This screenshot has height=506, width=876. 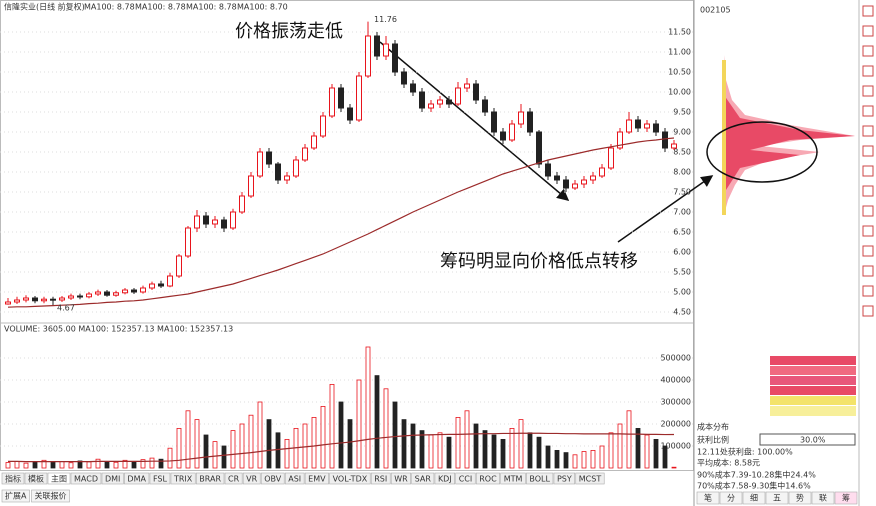 What do you see at coordinates (539, 261) in the screenshot?
I see `annotation: 筹码明显向价格低点转移` at bounding box center [539, 261].